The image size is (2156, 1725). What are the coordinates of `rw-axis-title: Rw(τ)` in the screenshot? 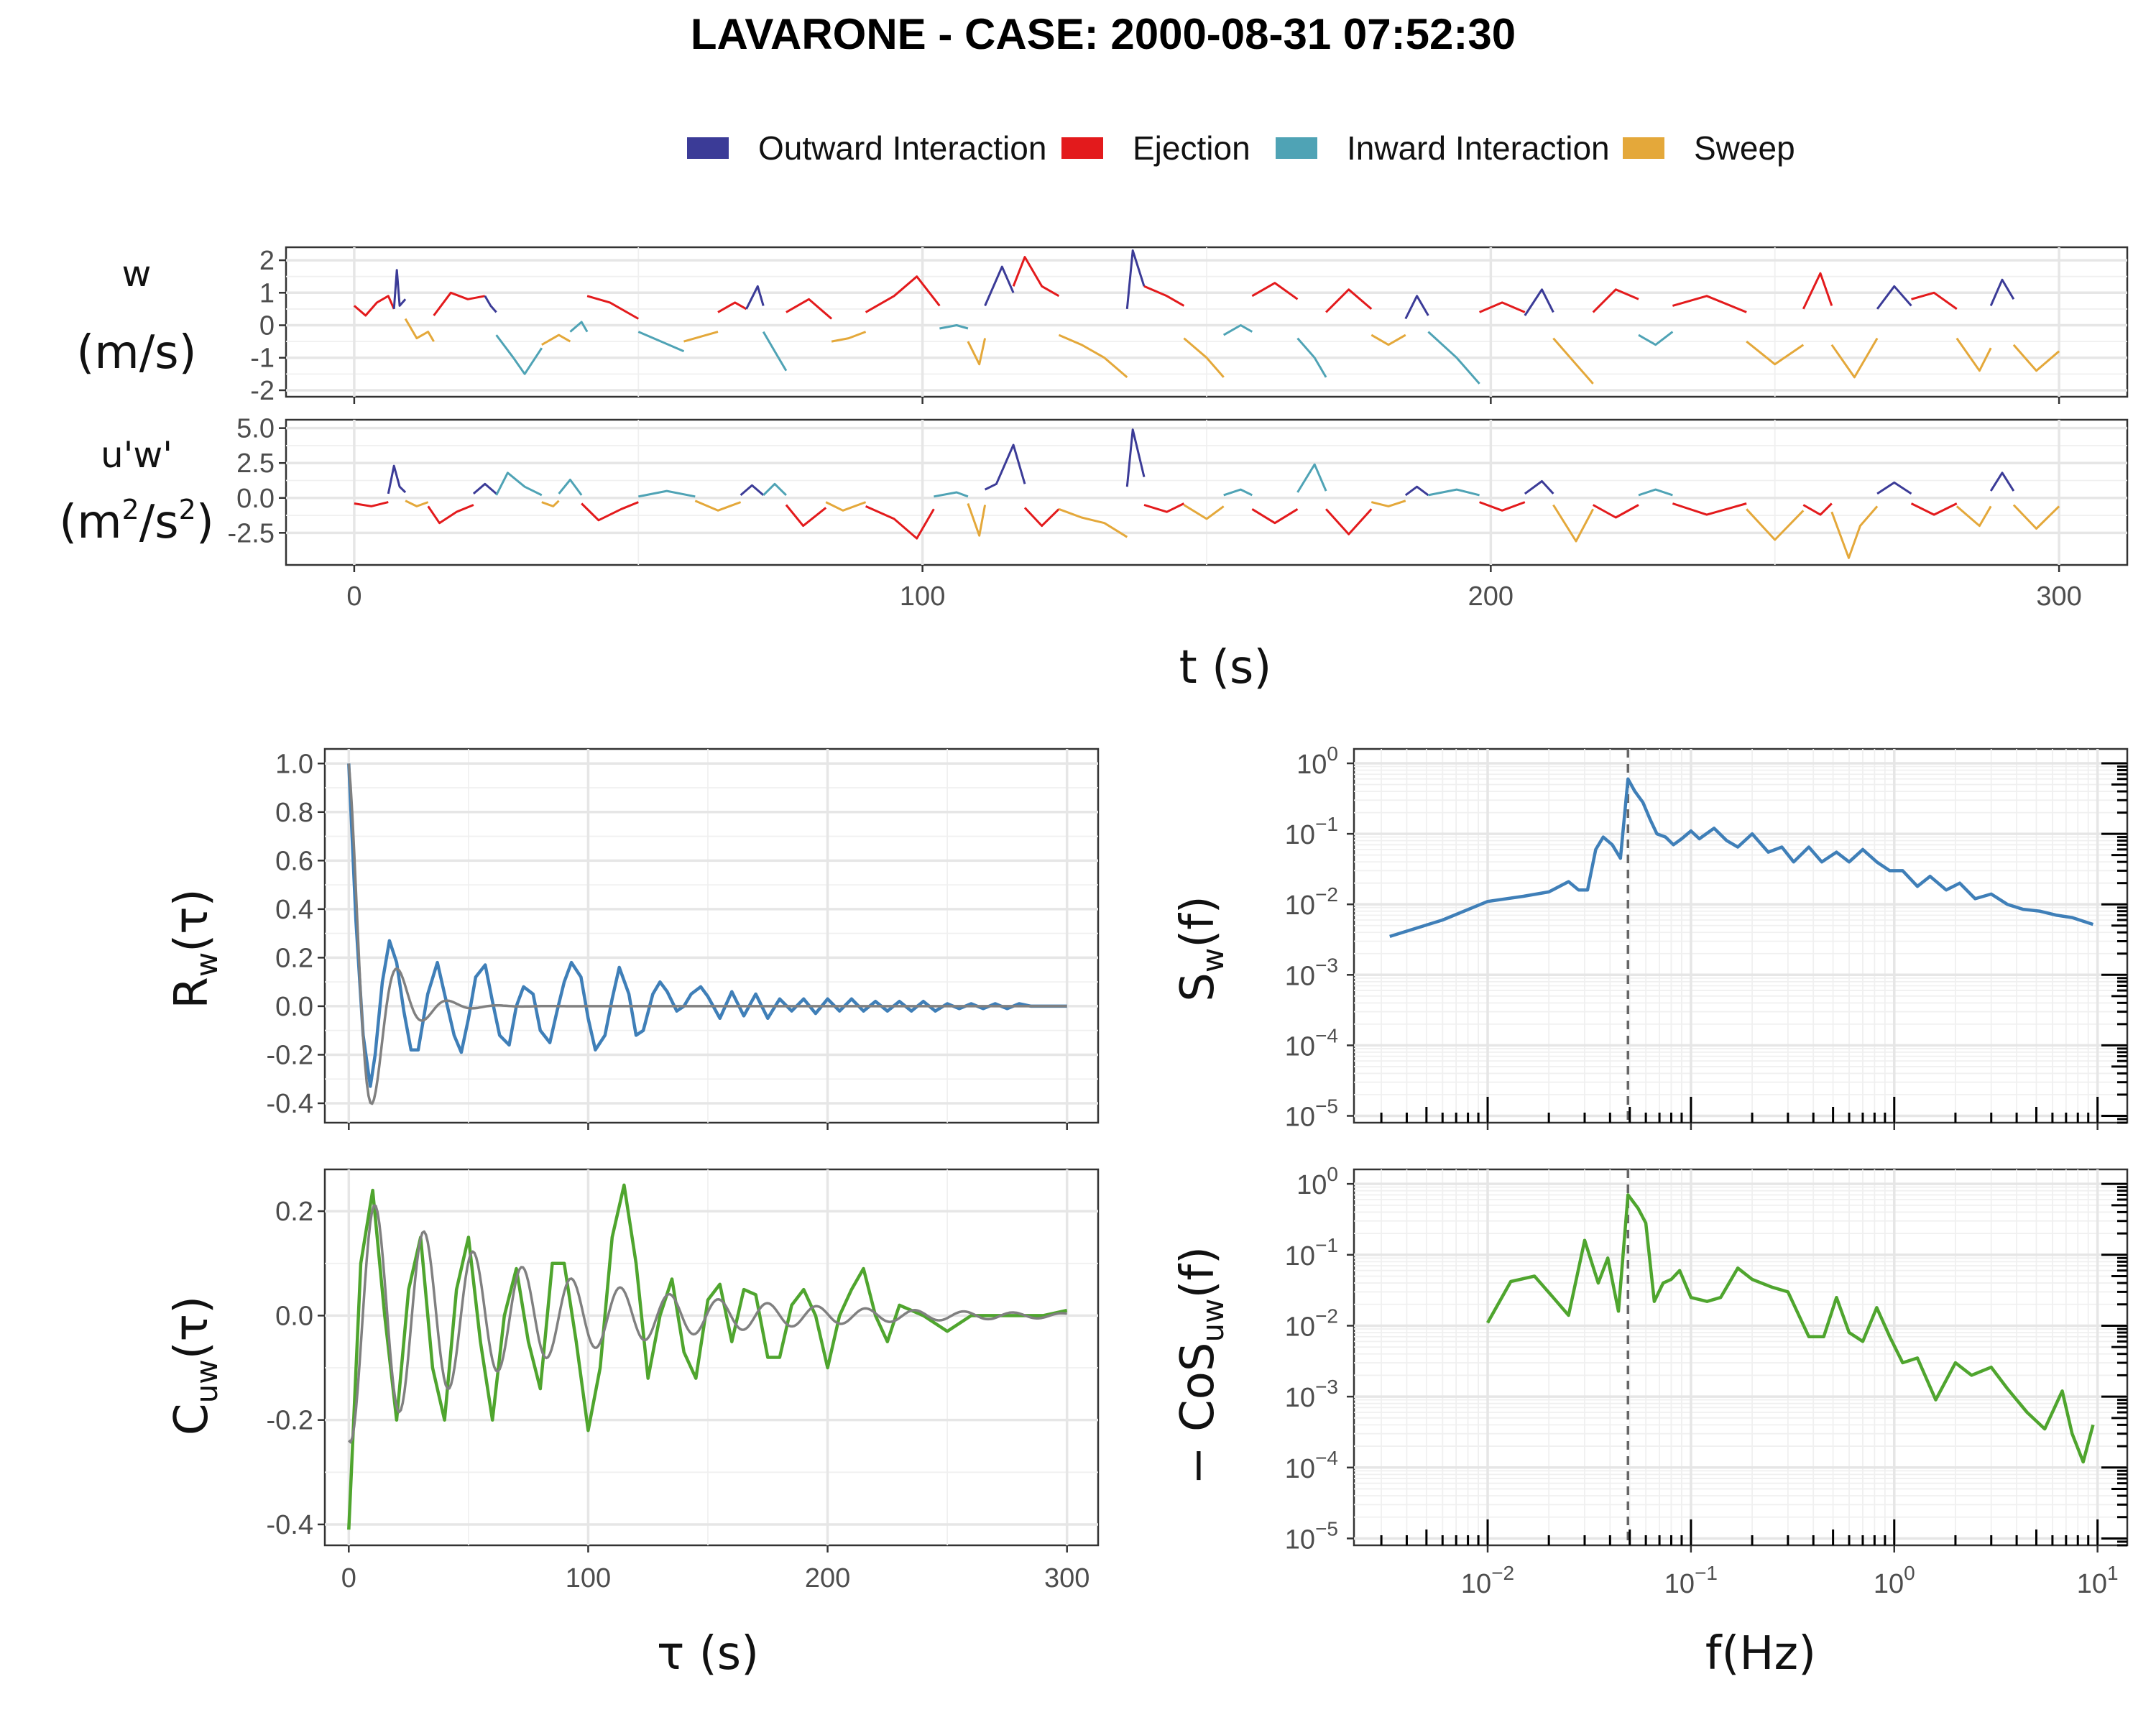 It's located at (194, 948).